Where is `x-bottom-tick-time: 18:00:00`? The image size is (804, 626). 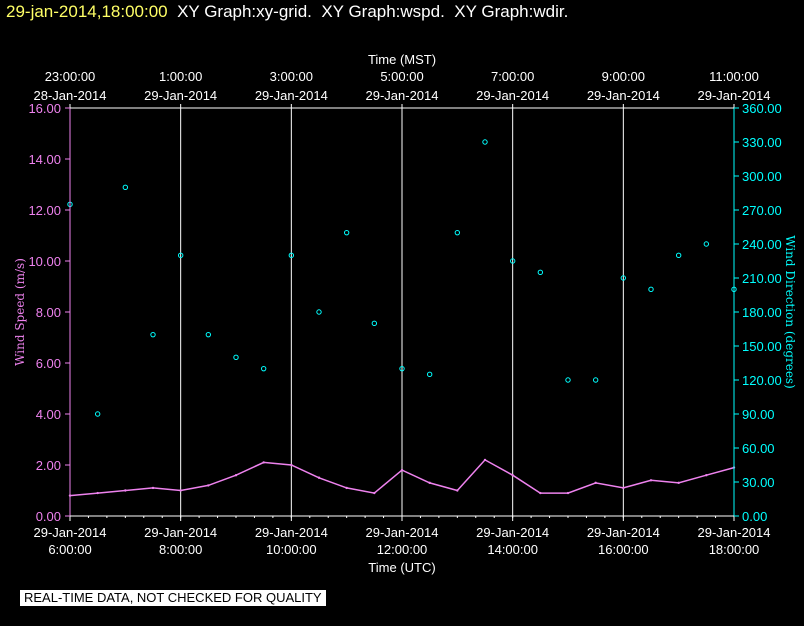 x-bottom-tick-time: 18:00:00 is located at coordinates (734, 549).